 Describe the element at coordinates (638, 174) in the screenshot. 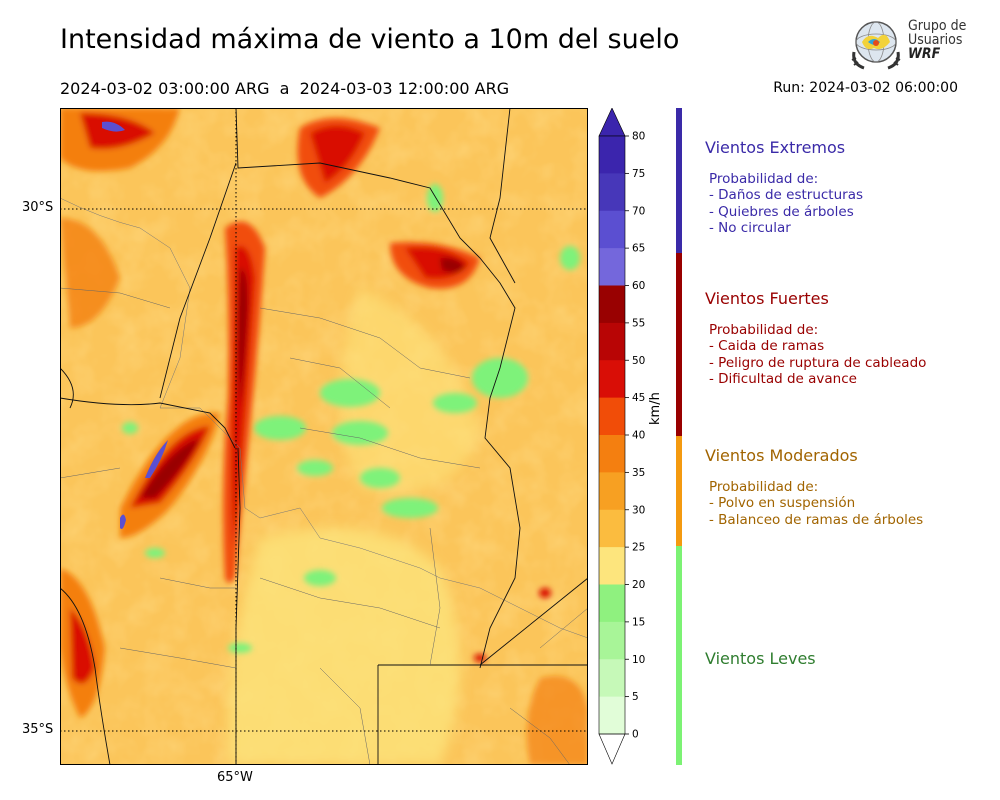

I see `colorbar-tick-label: 75` at that location.